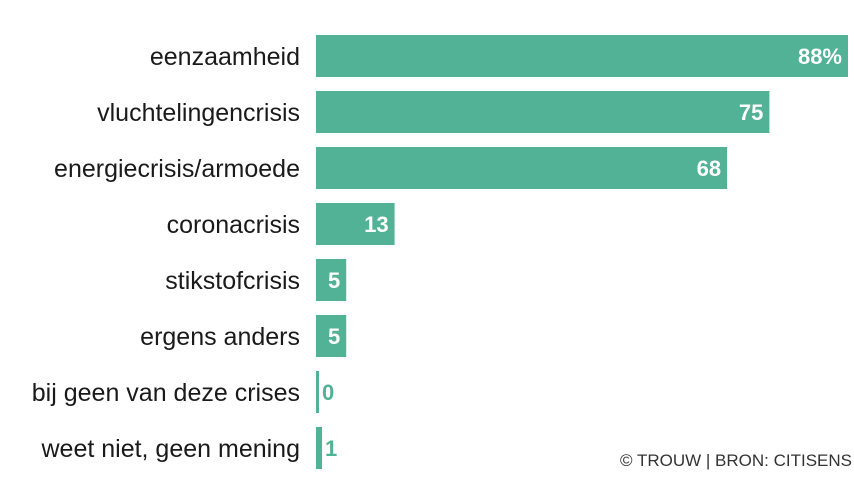 Image resolution: width=854 pixels, height=480 pixels. Describe the element at coordinates (220, 337) in the screenshot. I see `category-label: ergens anders` at that location.